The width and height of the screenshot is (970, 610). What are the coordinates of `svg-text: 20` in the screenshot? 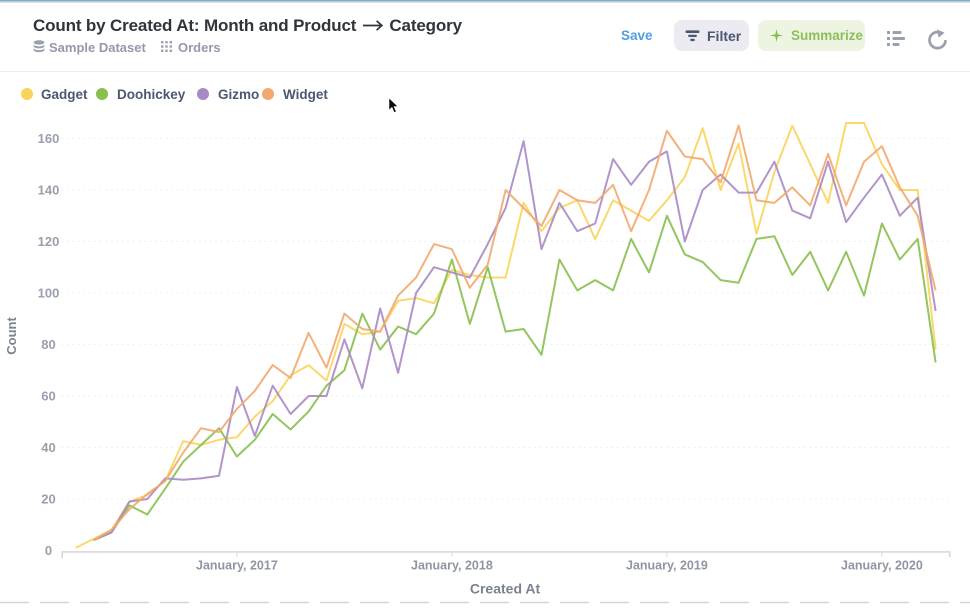 It's located at (48, 499).